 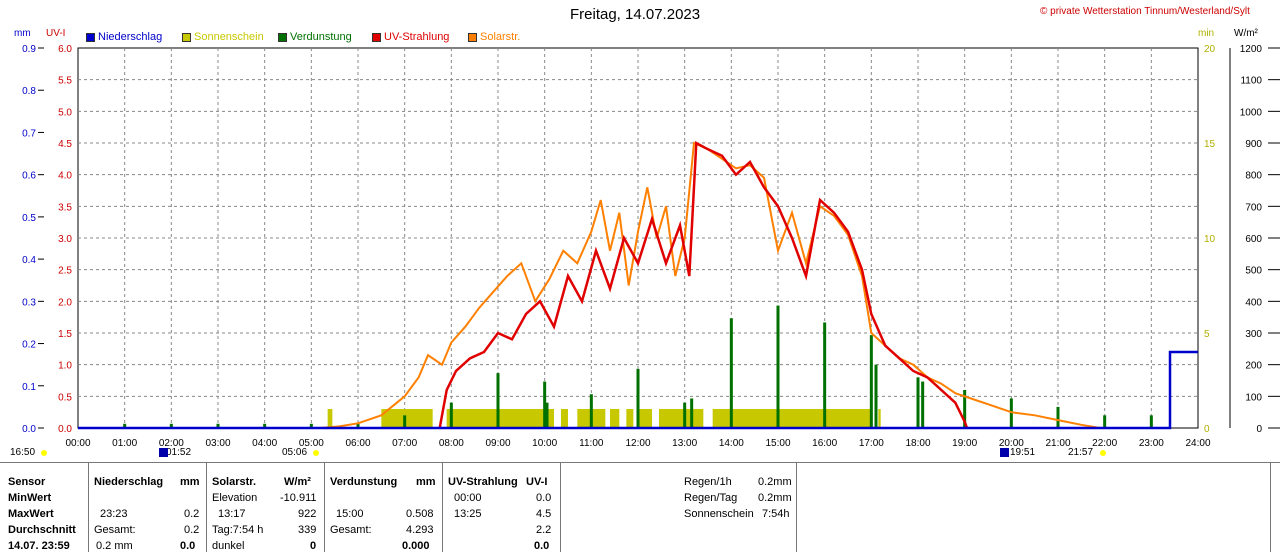 What do you see at coordinates (964, 443) in the screenshot?
I see `x-tick-label: 19:00` at bounding box center [964, 443].